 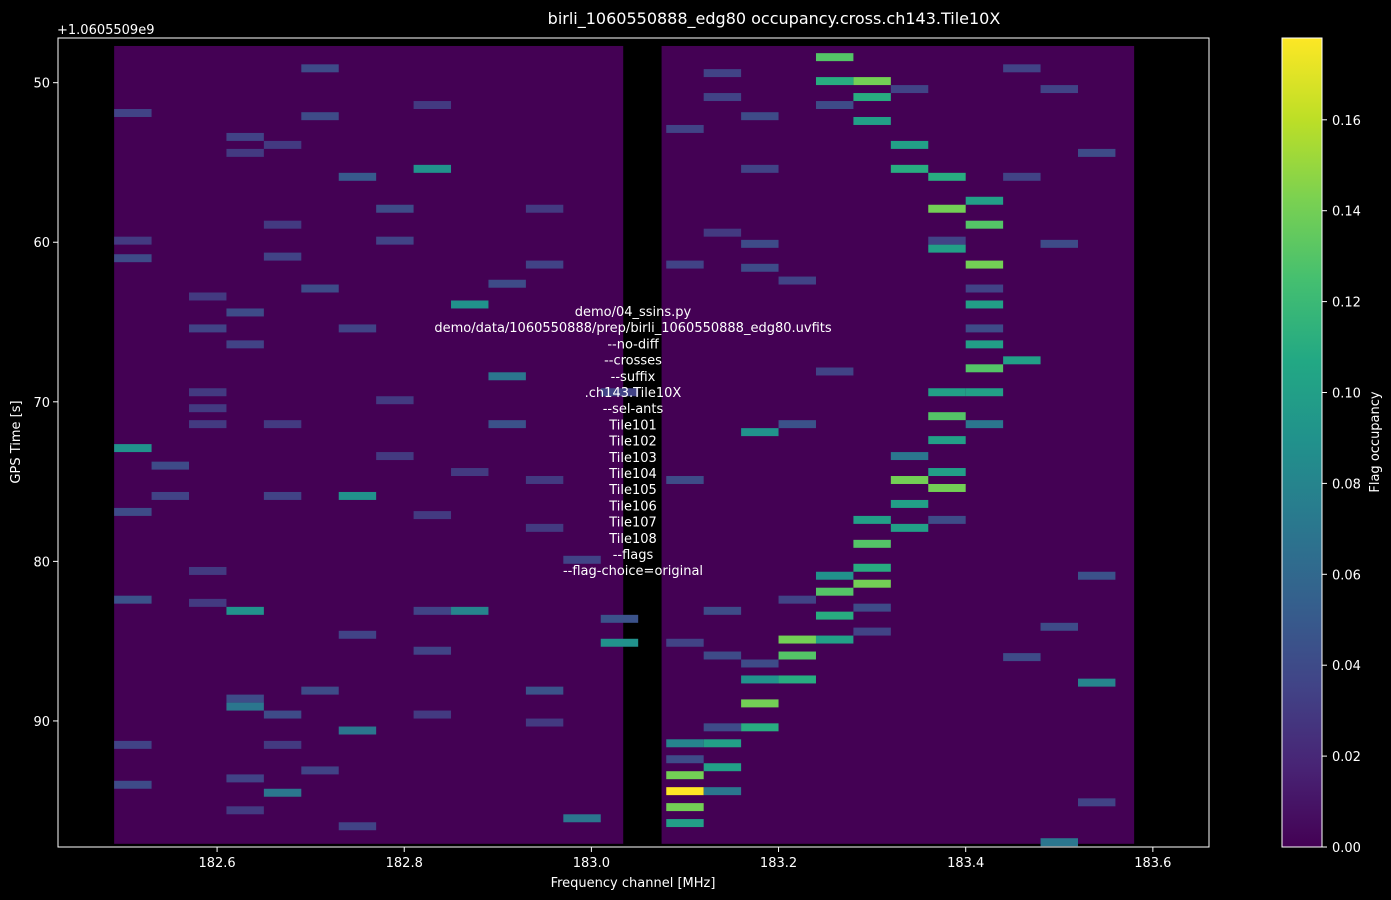 What do you see at coordinates (633, 409) in the screenshot?
I see `annotation-line: --sel-ants` at bounding box center [633, 409].